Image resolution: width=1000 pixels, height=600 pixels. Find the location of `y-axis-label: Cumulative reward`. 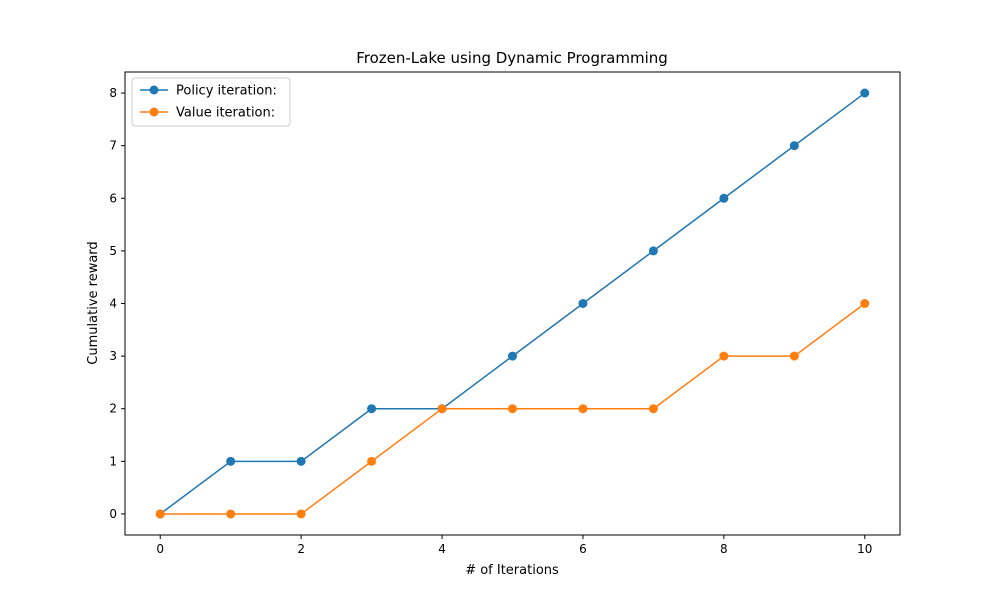

y-axis-label: Cumulative reward is located at coordinates (93, 302).